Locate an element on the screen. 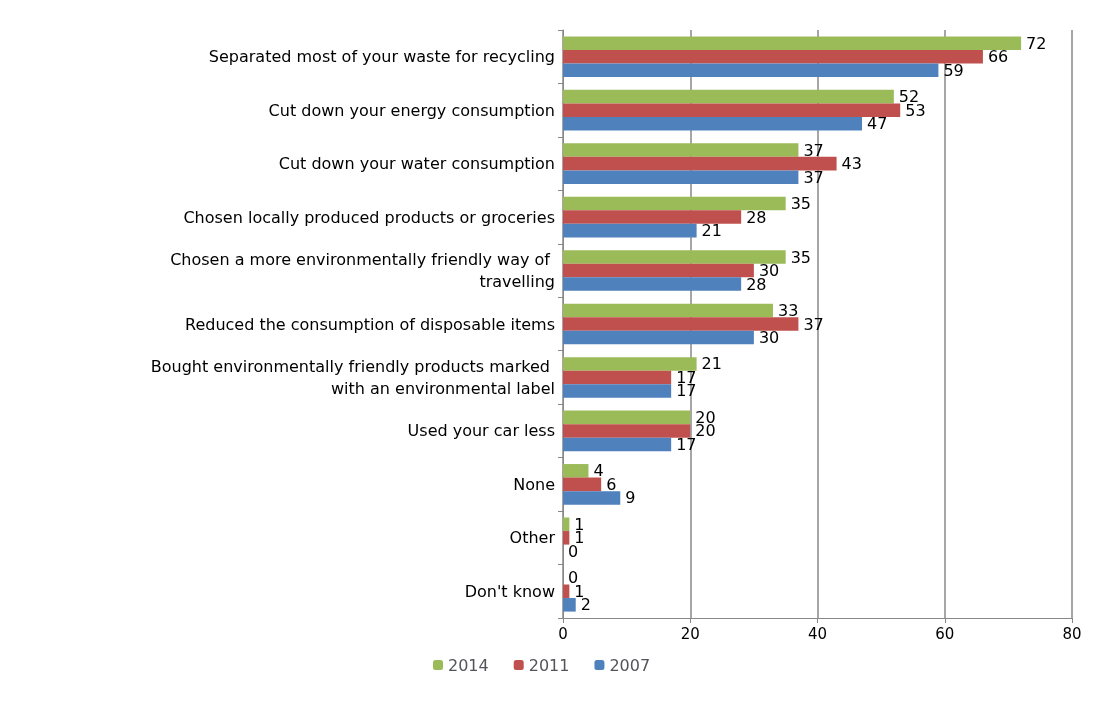  y-tick-label: Separated most of your waste for recycling is located at coordinates (381, 57).